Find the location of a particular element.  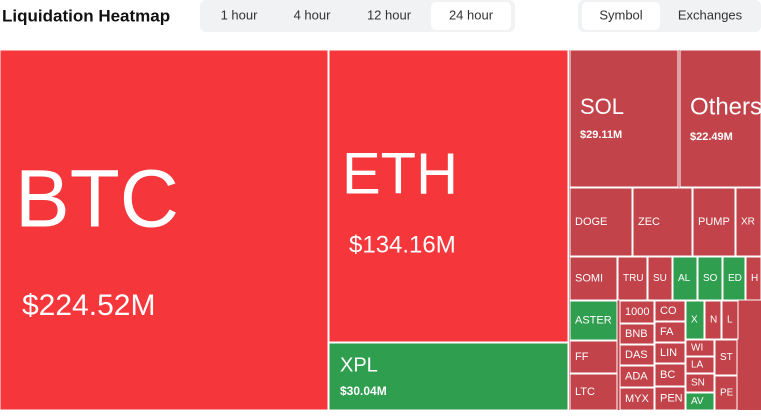

tile-label: PE is located at coordinates (727, 393).